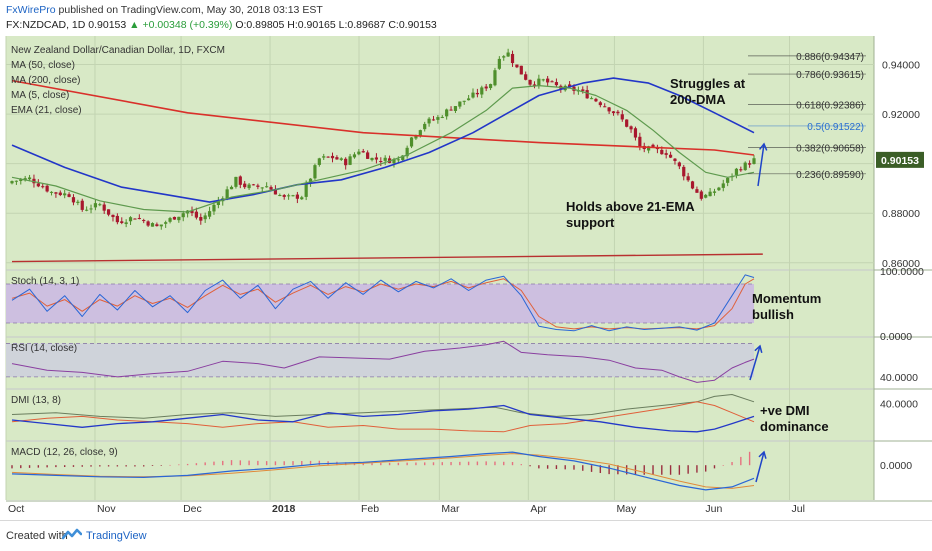  What do you see at coordinates (899, 378) in the screenshot?
I see `rsi-axis-label: 40.0000` at bounding box center [899, 378].